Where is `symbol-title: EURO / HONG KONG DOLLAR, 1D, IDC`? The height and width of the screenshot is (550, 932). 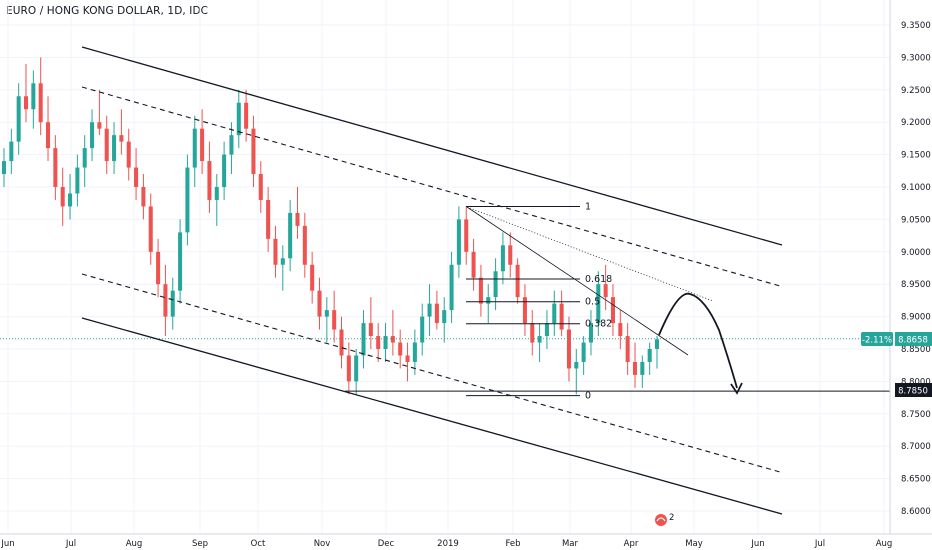 symbol-title: EURO / HONG KONG DOLLAR, 1D, IDC is located at coordinates (107, 11).